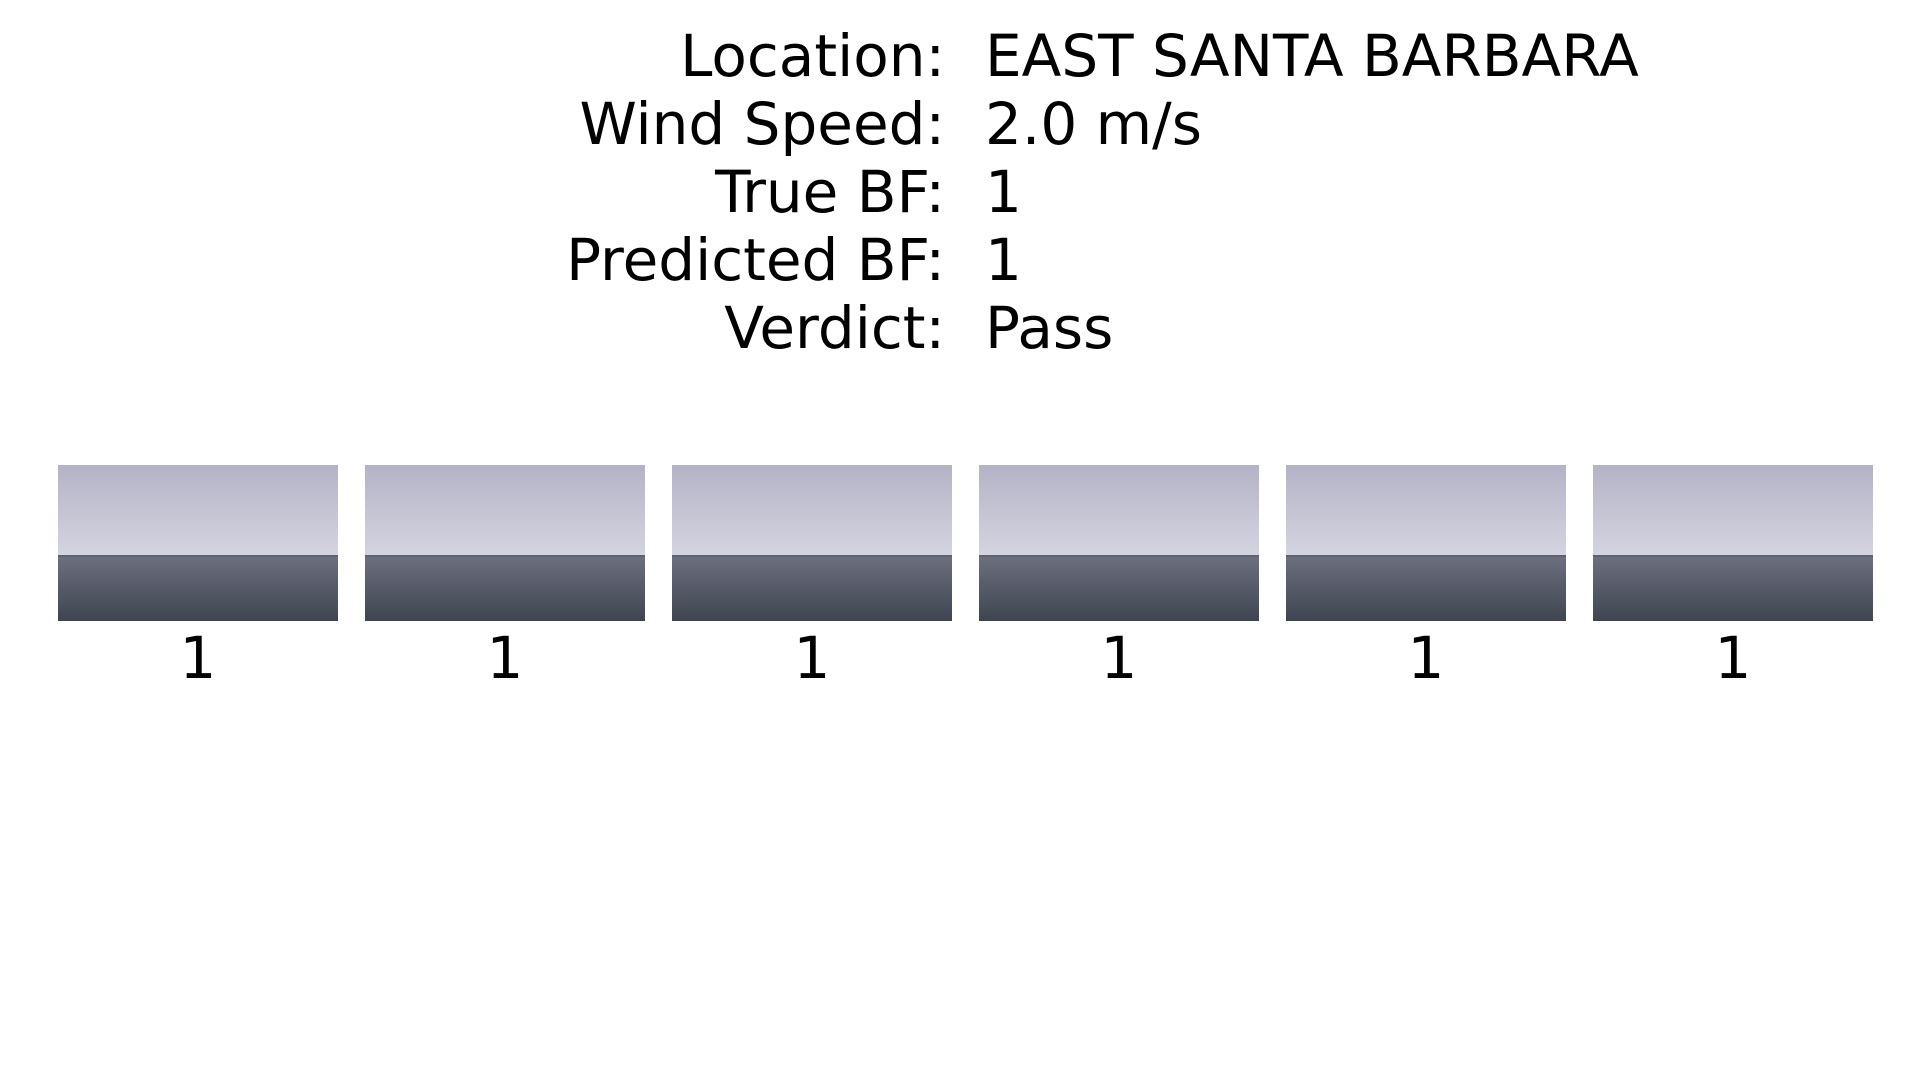 Image resolution: width=1920 pixels, height=1080 pixels. What do you see at coordinates (812, 56) in the screenshot?
I see `location-label: Location:` at bounding box center [812, 56].